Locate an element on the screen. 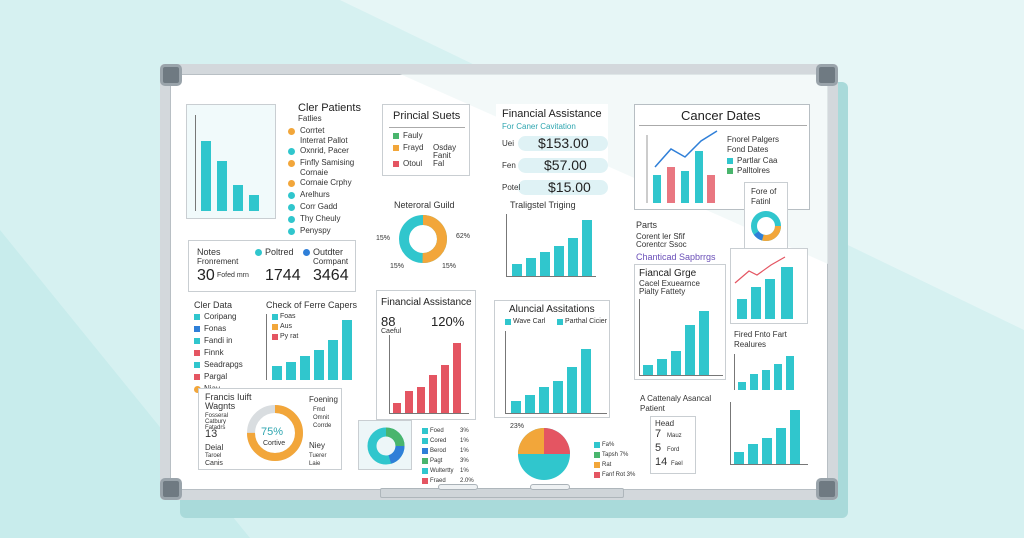 The width and height of the screenshot is (1024, 538). clear-data-item: Seadrapgs is located at coordinates (223, 364).